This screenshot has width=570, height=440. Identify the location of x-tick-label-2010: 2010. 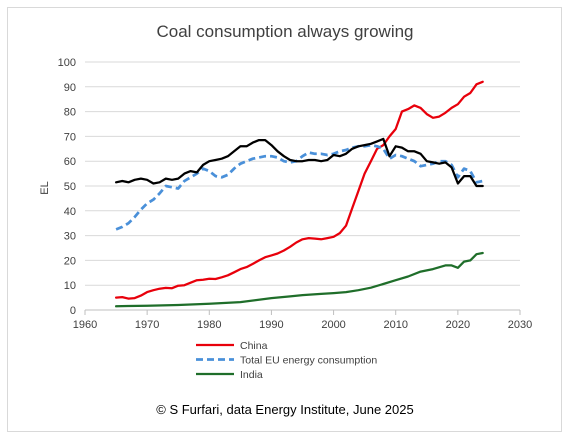
(395, 325).